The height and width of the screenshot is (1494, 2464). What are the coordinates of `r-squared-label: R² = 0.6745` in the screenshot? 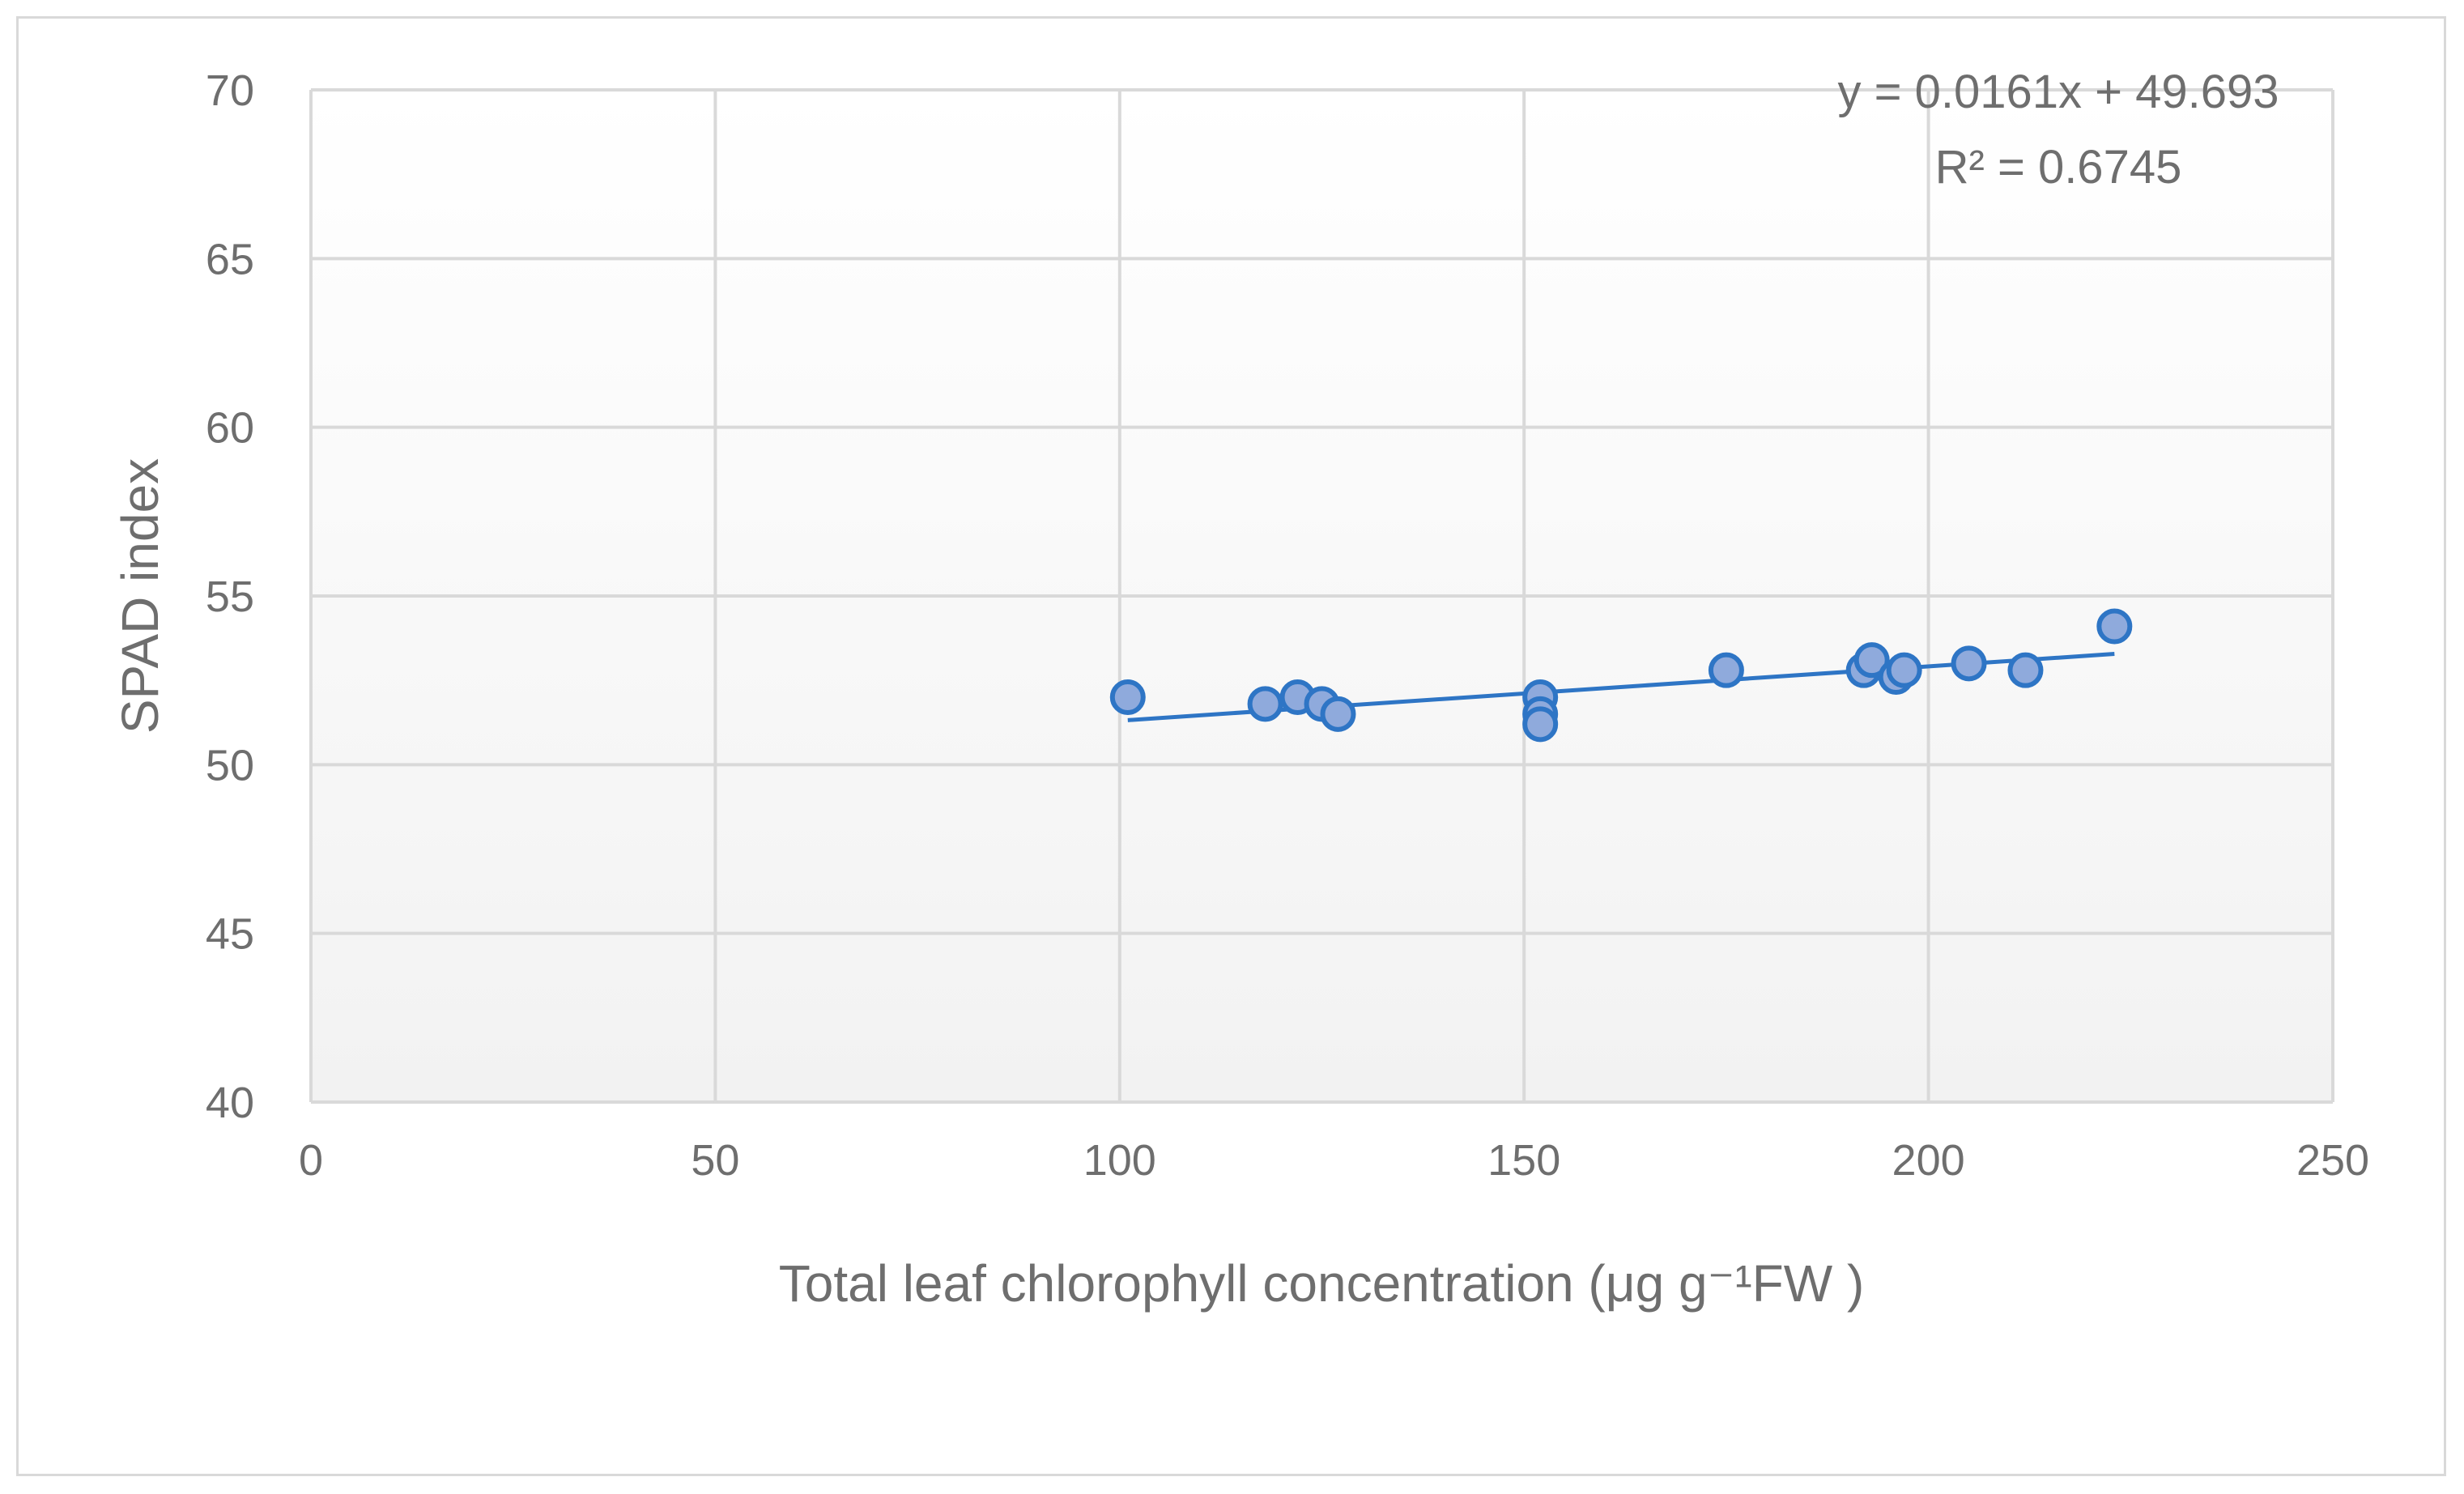 It's located at (2058, 168).